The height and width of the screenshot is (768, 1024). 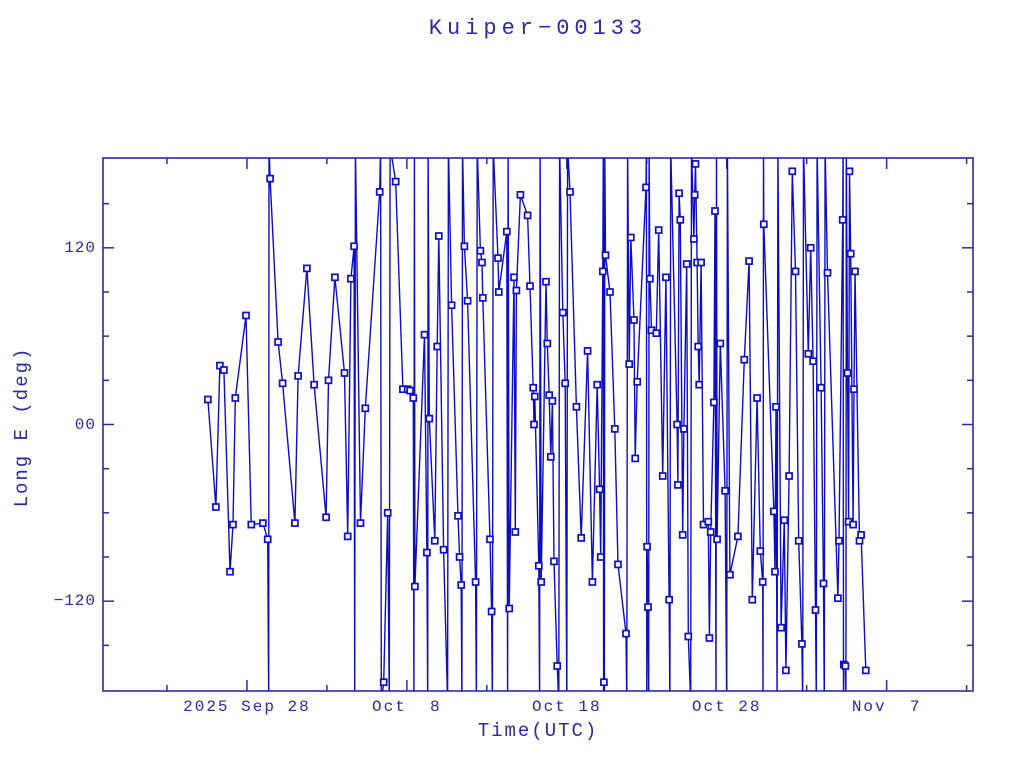 What do you see at coordinates (80, 247) in the screenshot?
I see `y-tick-label: 120` at bounding box center [80, 247].